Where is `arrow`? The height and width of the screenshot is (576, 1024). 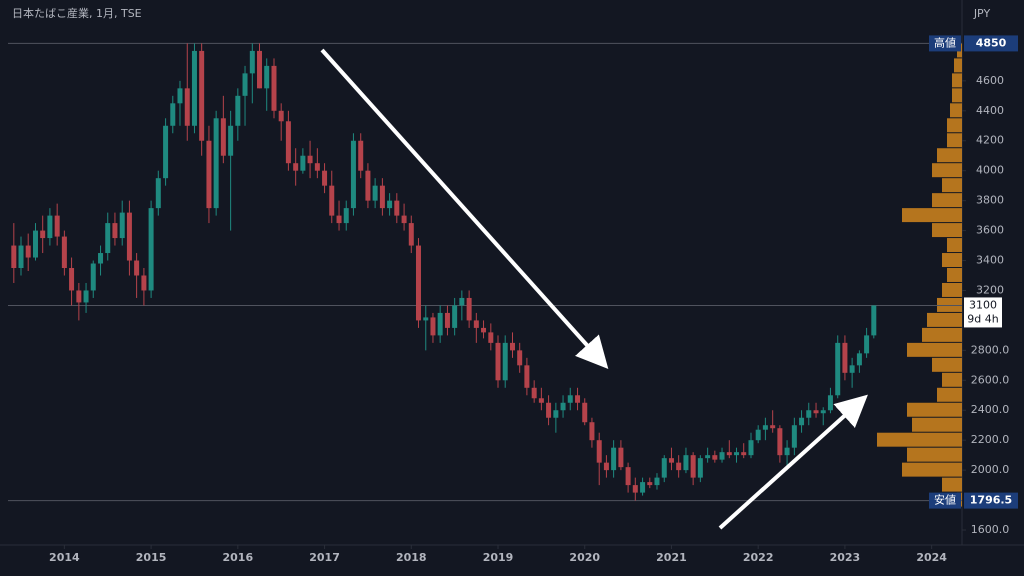
arrow is located at coordinates (793, 462).